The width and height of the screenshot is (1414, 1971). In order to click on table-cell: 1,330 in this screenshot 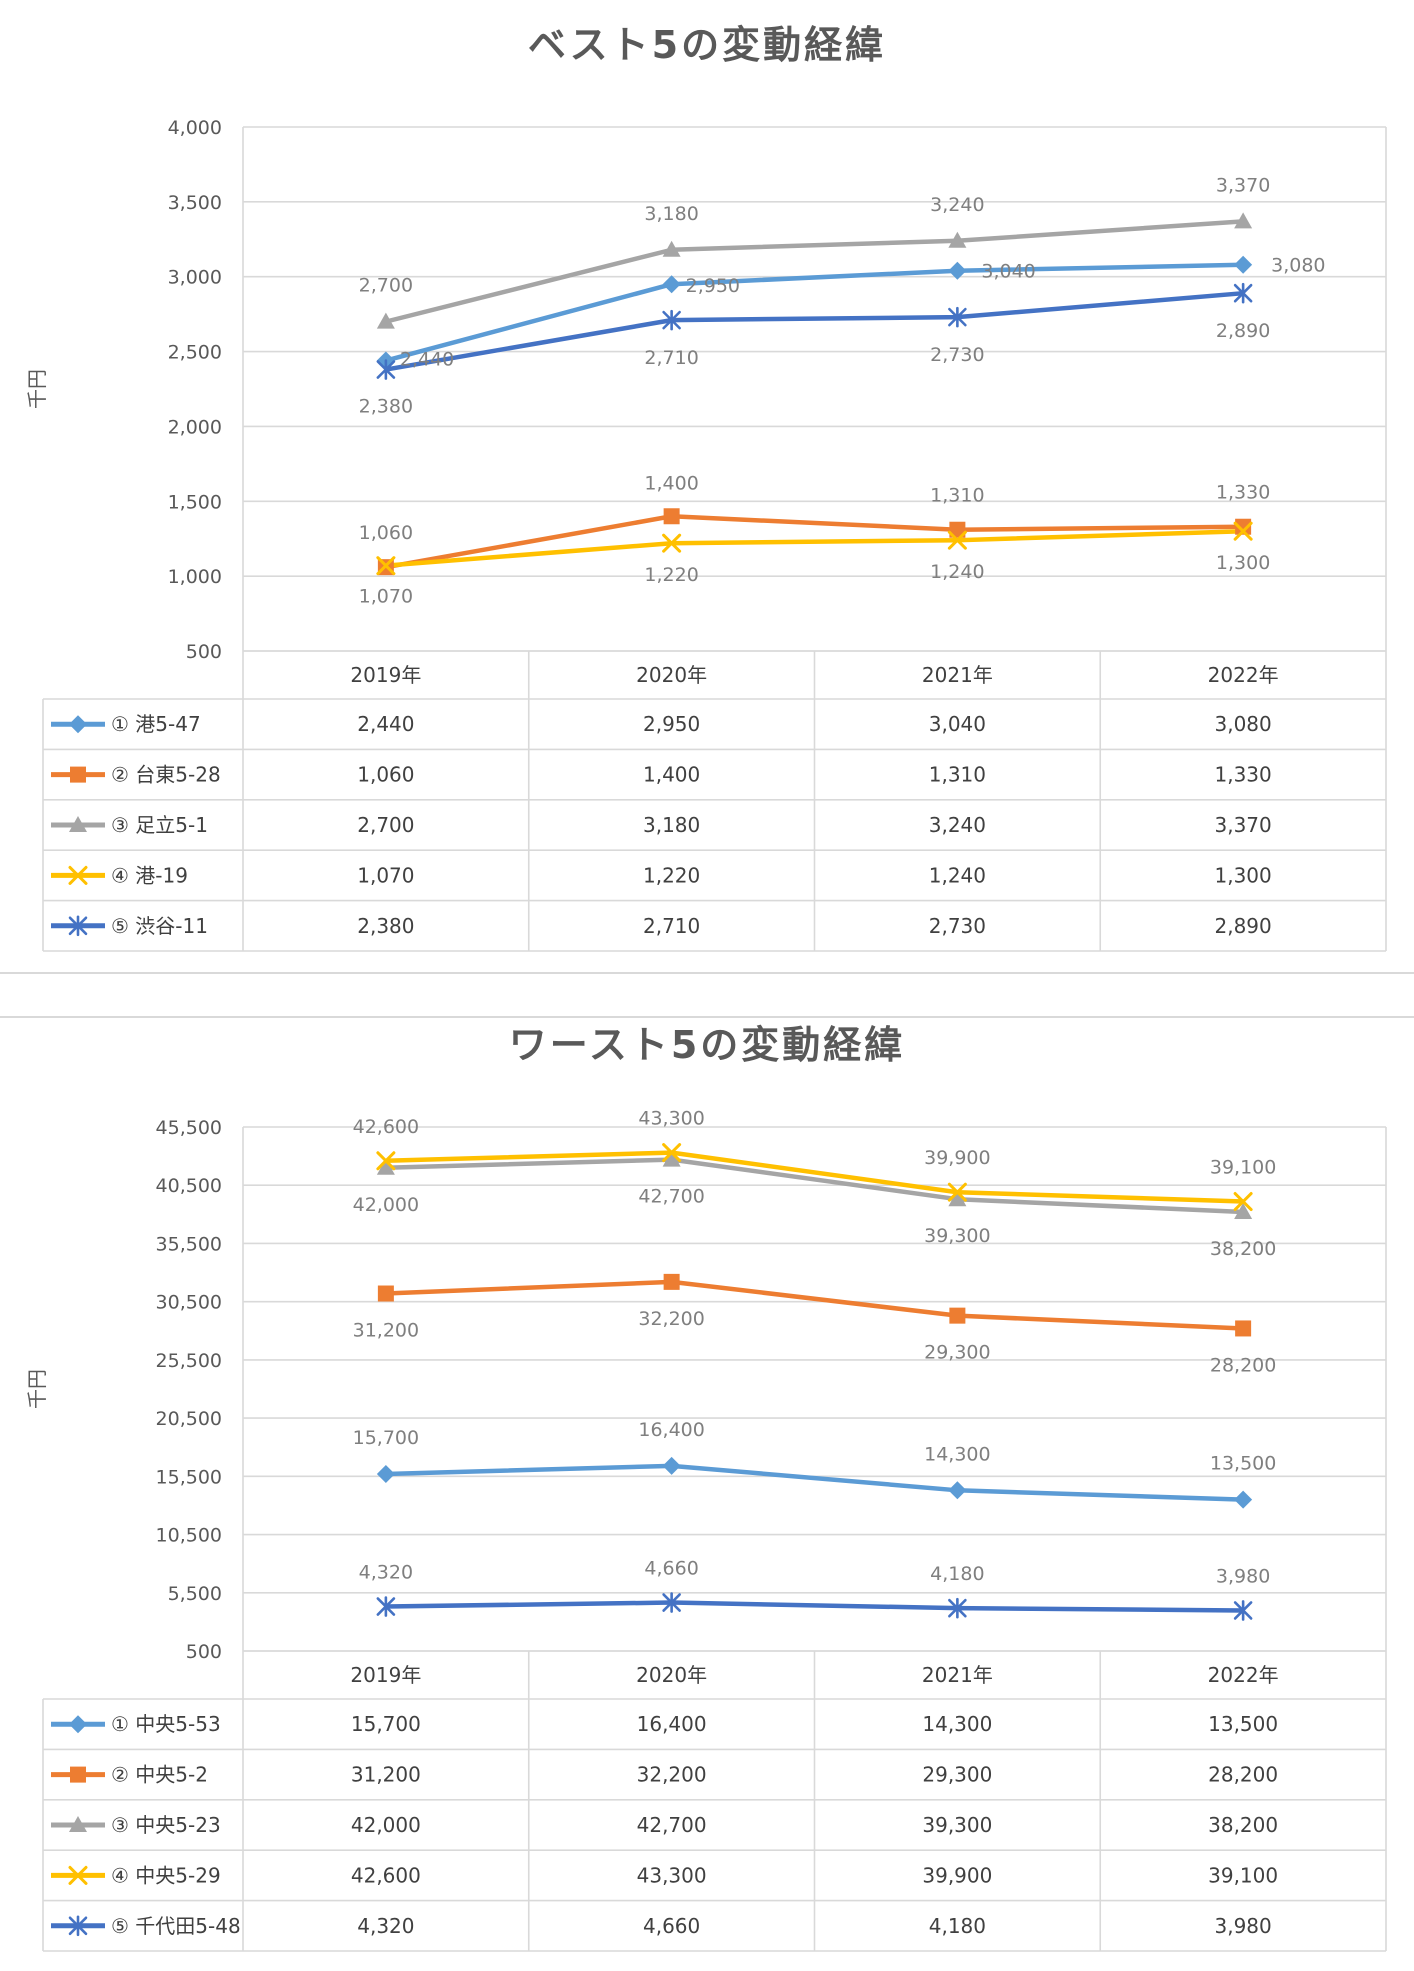, I will do `click(1242, 775)`.